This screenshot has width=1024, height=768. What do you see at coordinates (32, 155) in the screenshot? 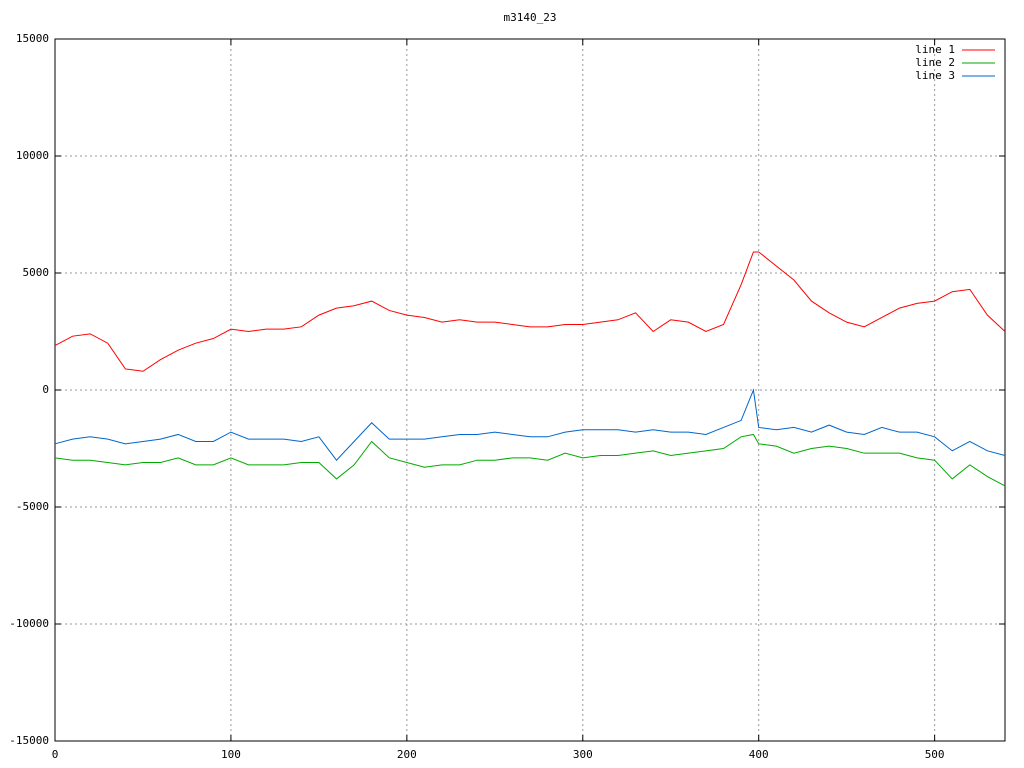
I see `y-tick-label: 10000` at bounding box center [32, 155].